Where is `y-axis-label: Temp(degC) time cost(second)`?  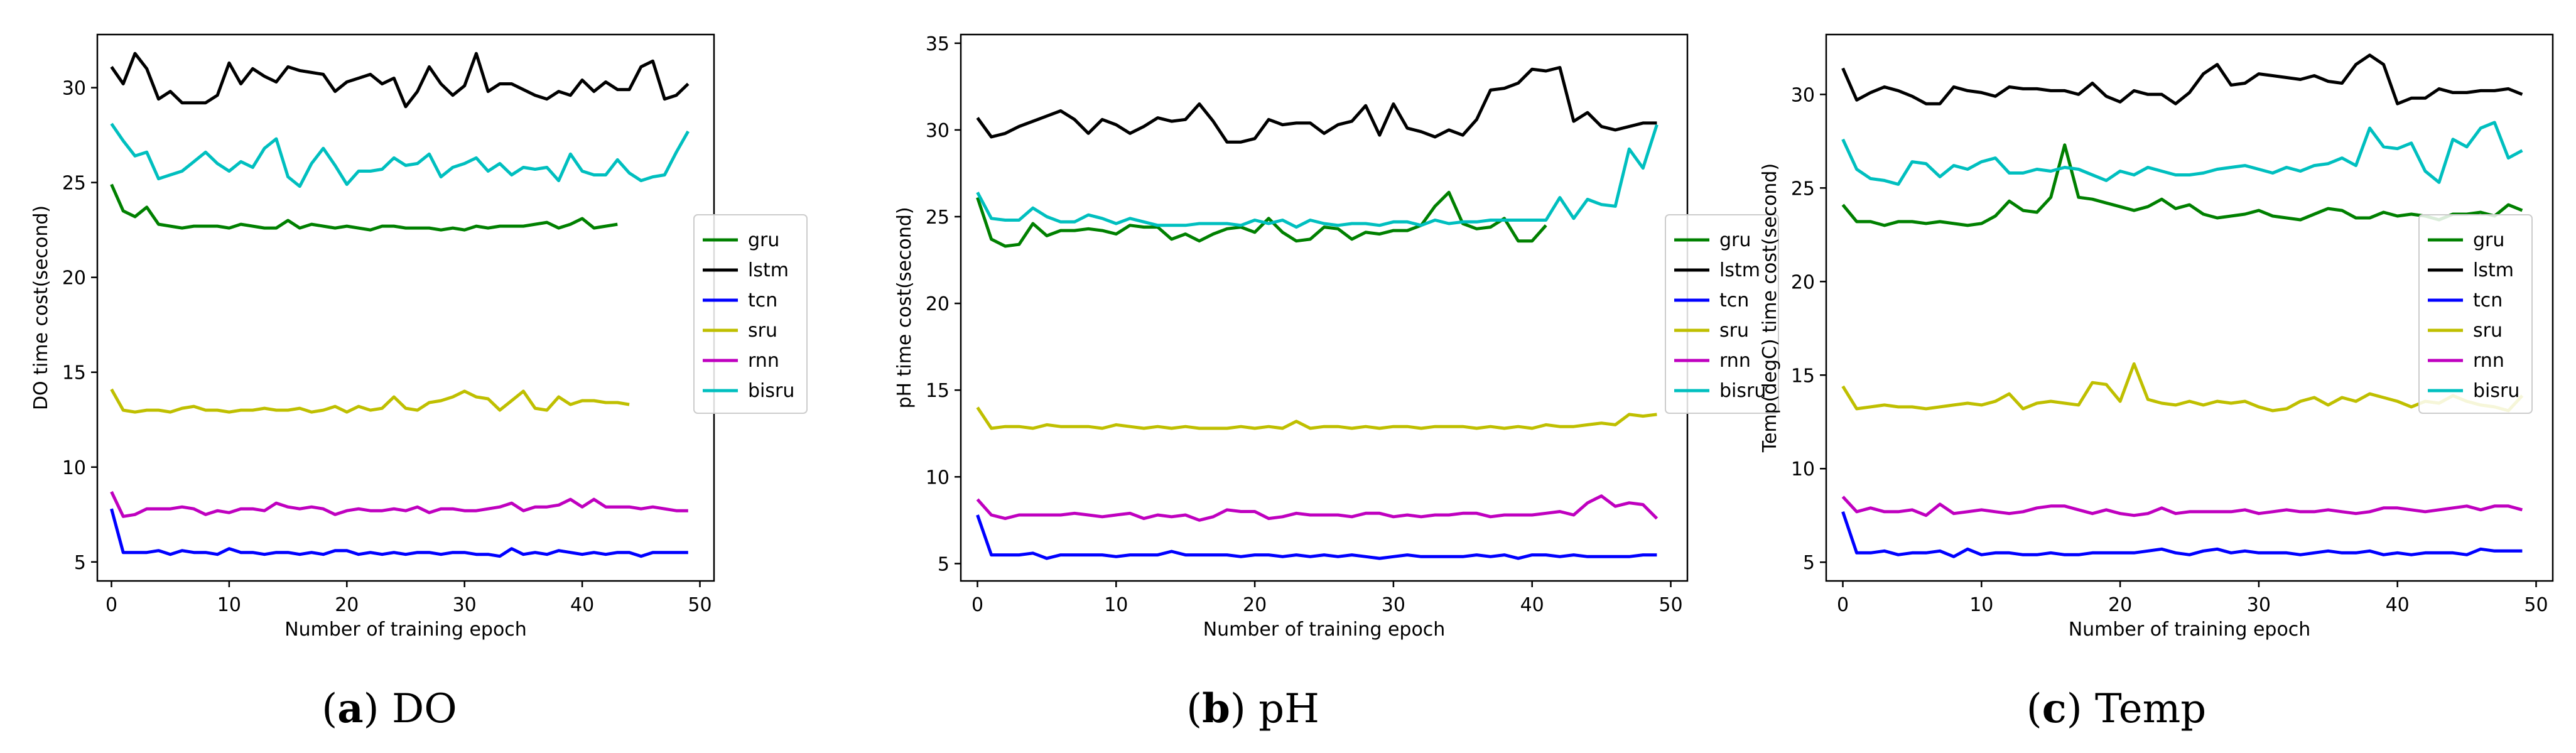 y-axis-label: Temp(degC) time cost(second) is located at coordinates (1770, 308).